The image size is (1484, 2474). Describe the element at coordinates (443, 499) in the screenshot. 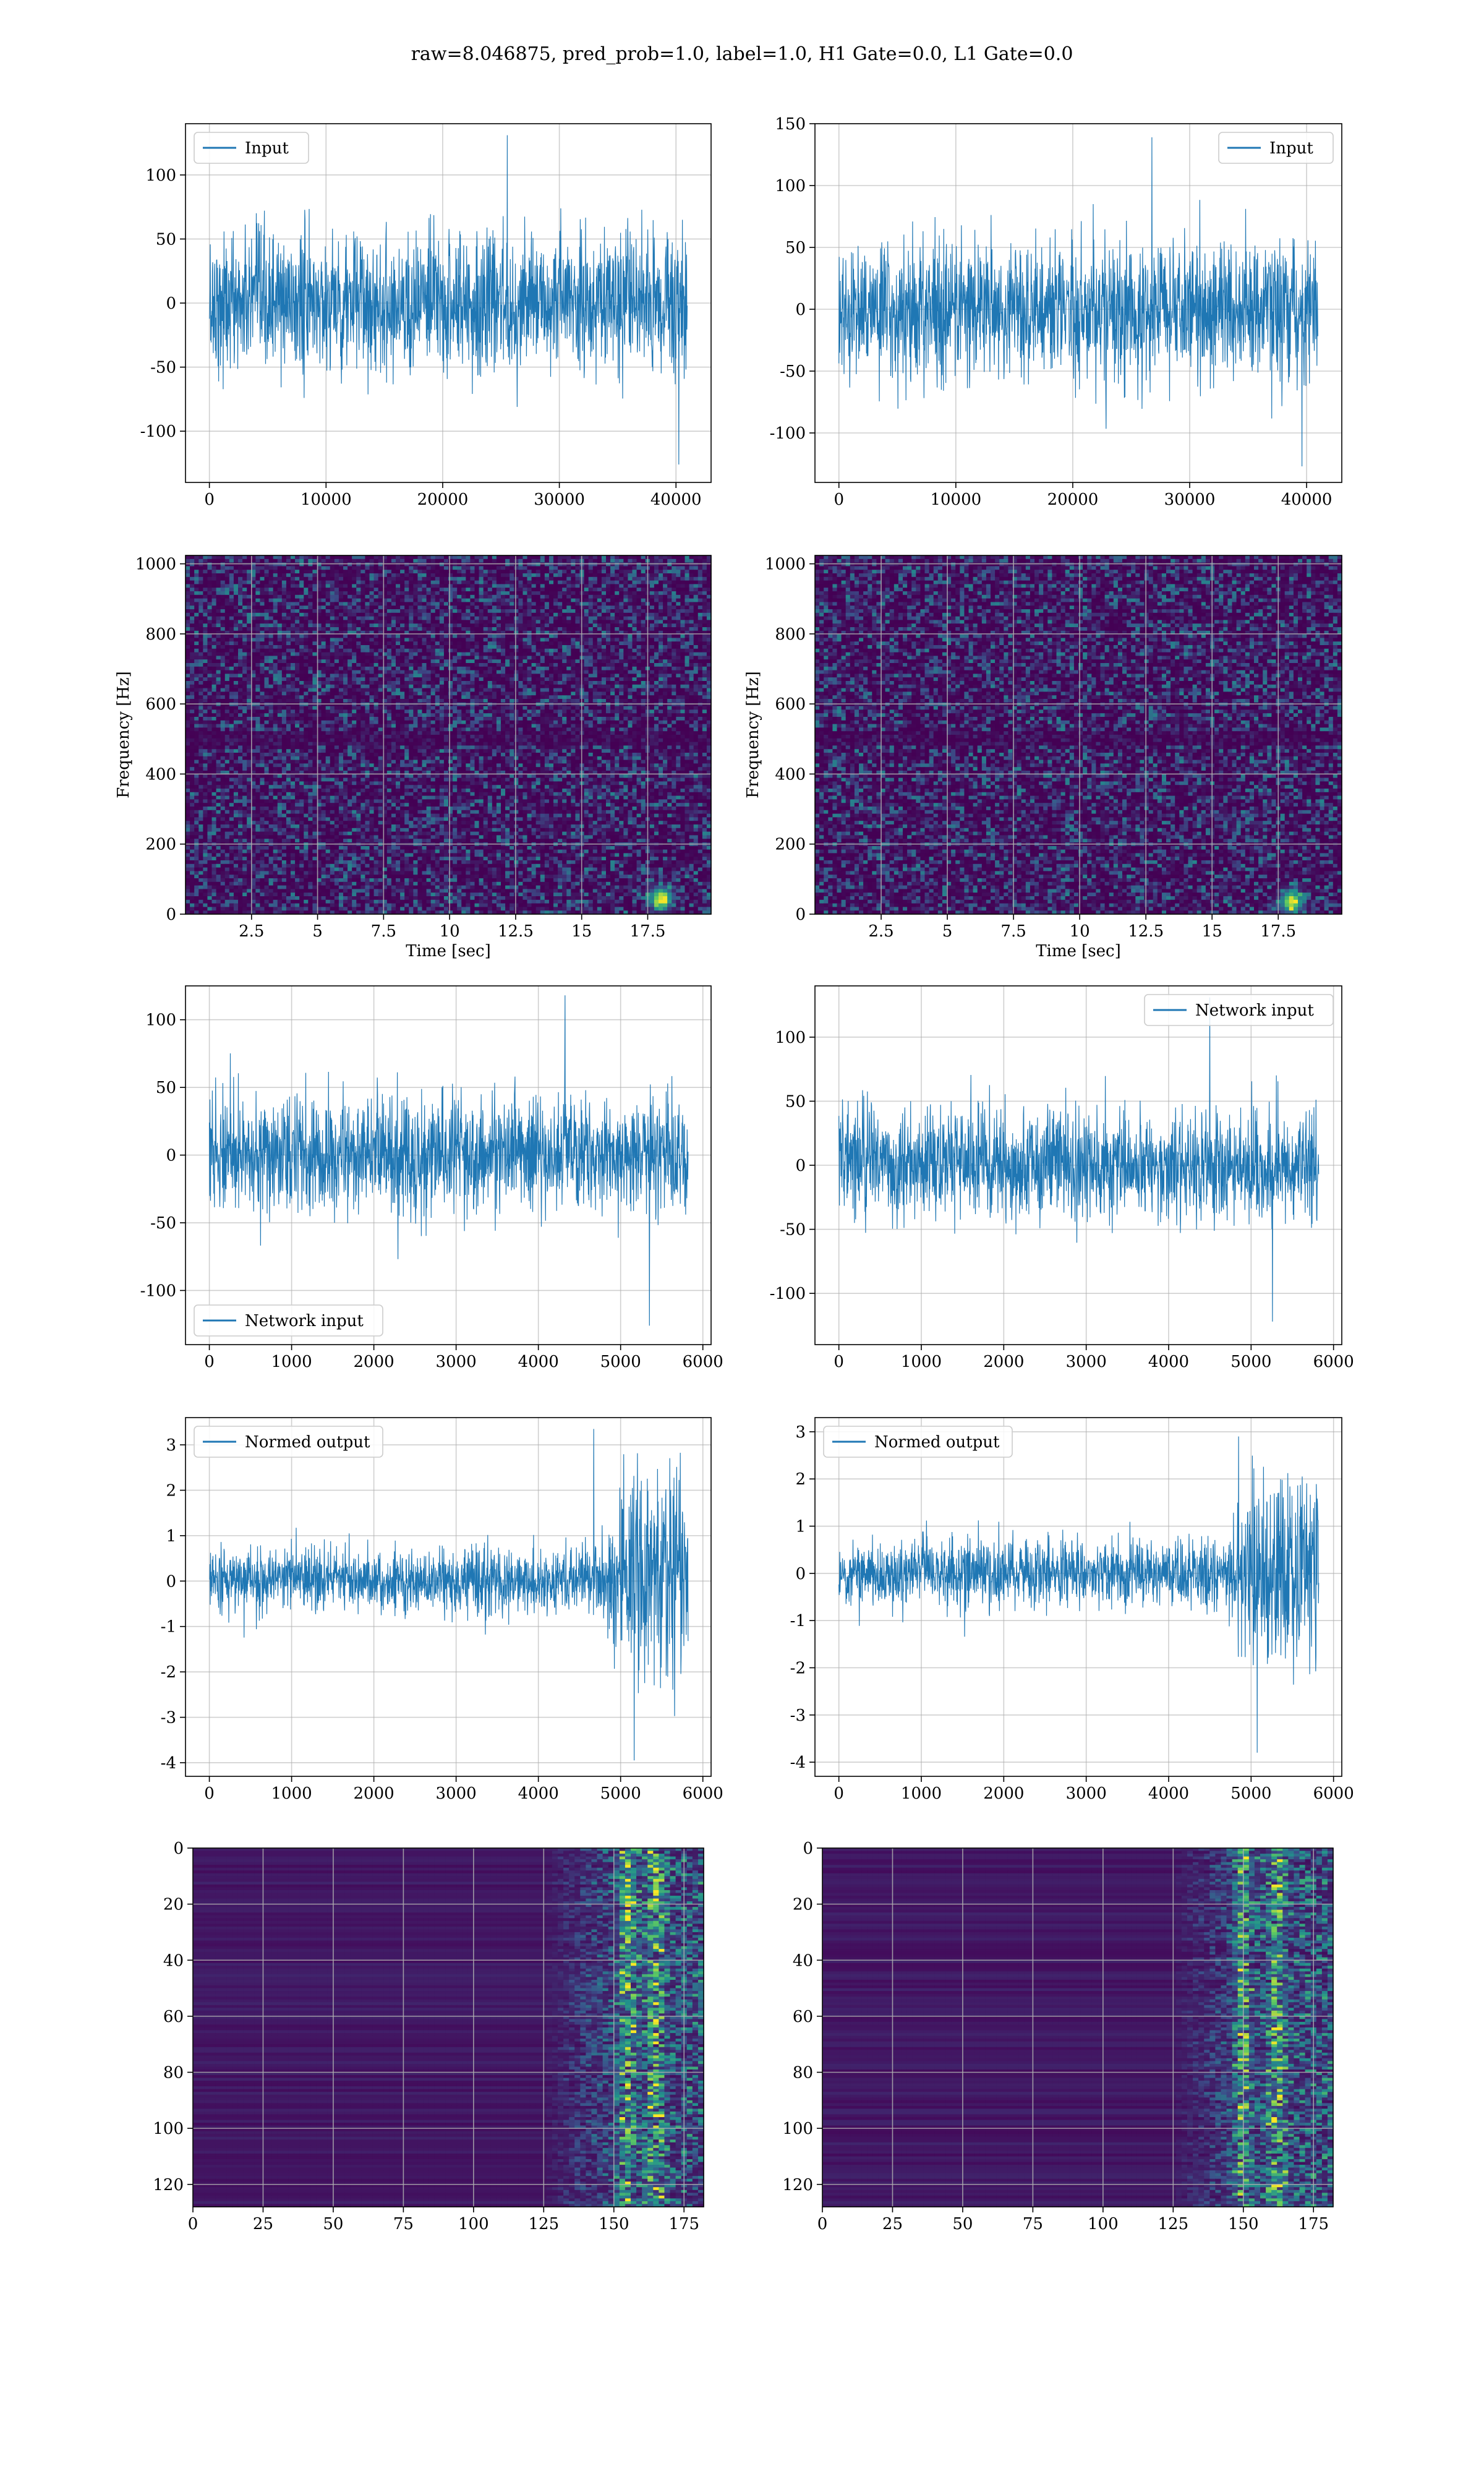

I see `x-tick-label: 20000` at that location.